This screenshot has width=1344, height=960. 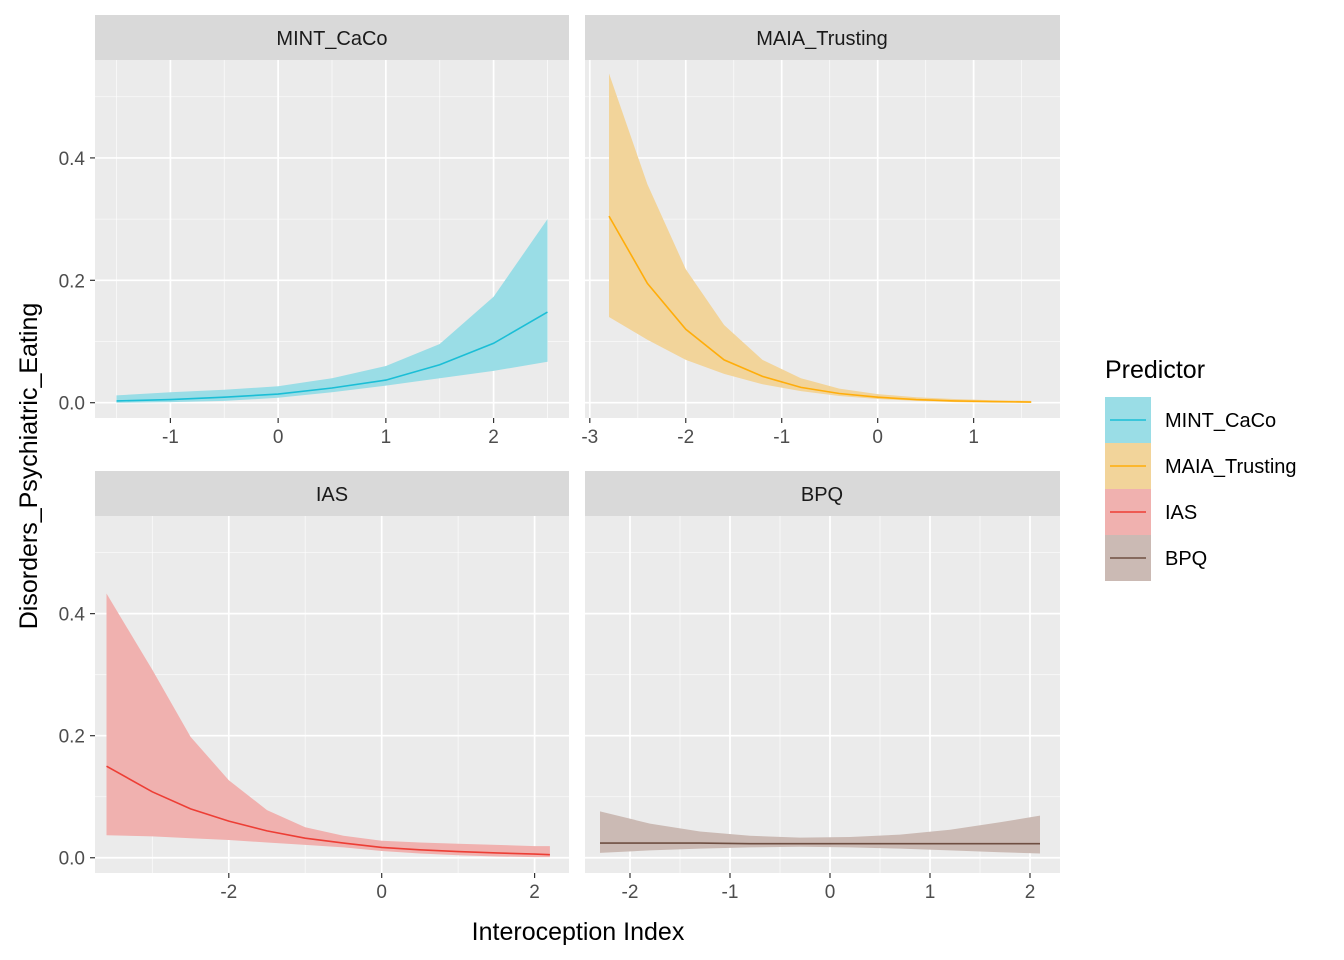 I want to click on strip-label: BPQ, so click(x=822, y=495).